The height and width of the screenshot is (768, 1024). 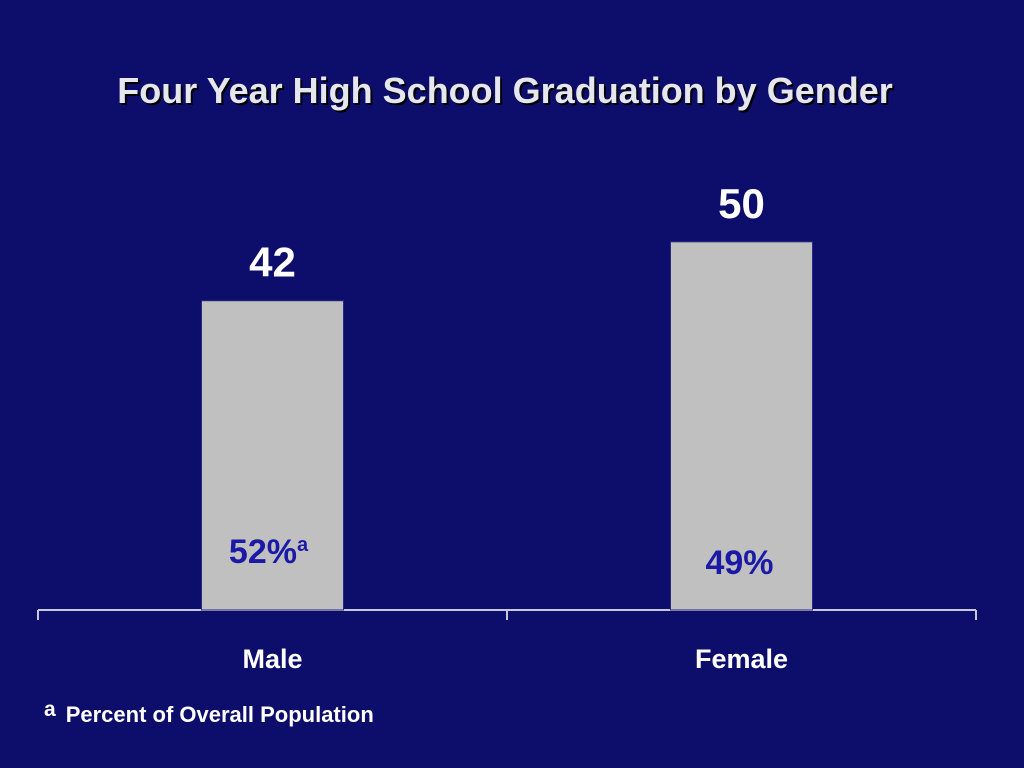 I want to click on x-axis-tick-label: Female, so click(x=741, y=659).